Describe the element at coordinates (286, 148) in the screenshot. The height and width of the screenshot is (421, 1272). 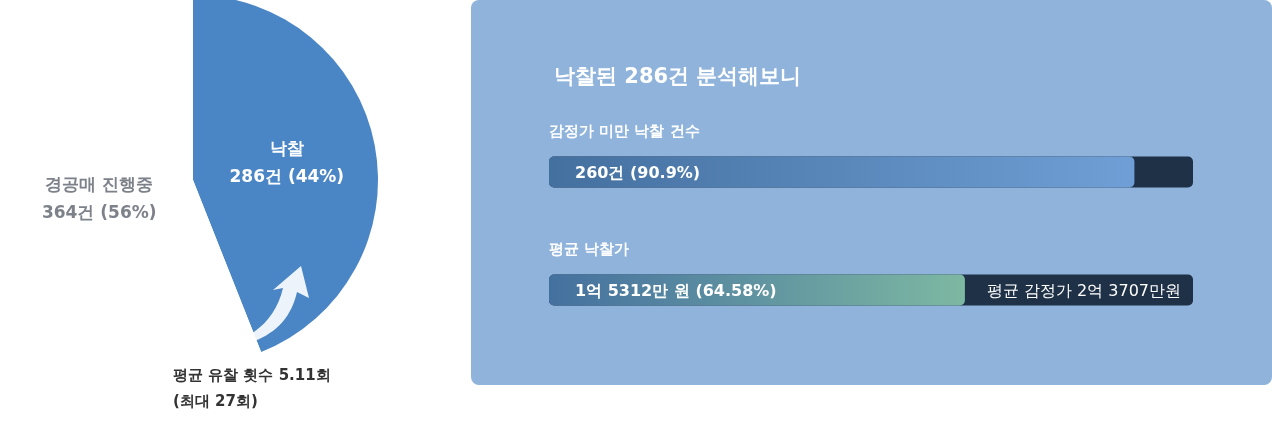
I see `slice-label: 낙찰` at that location.